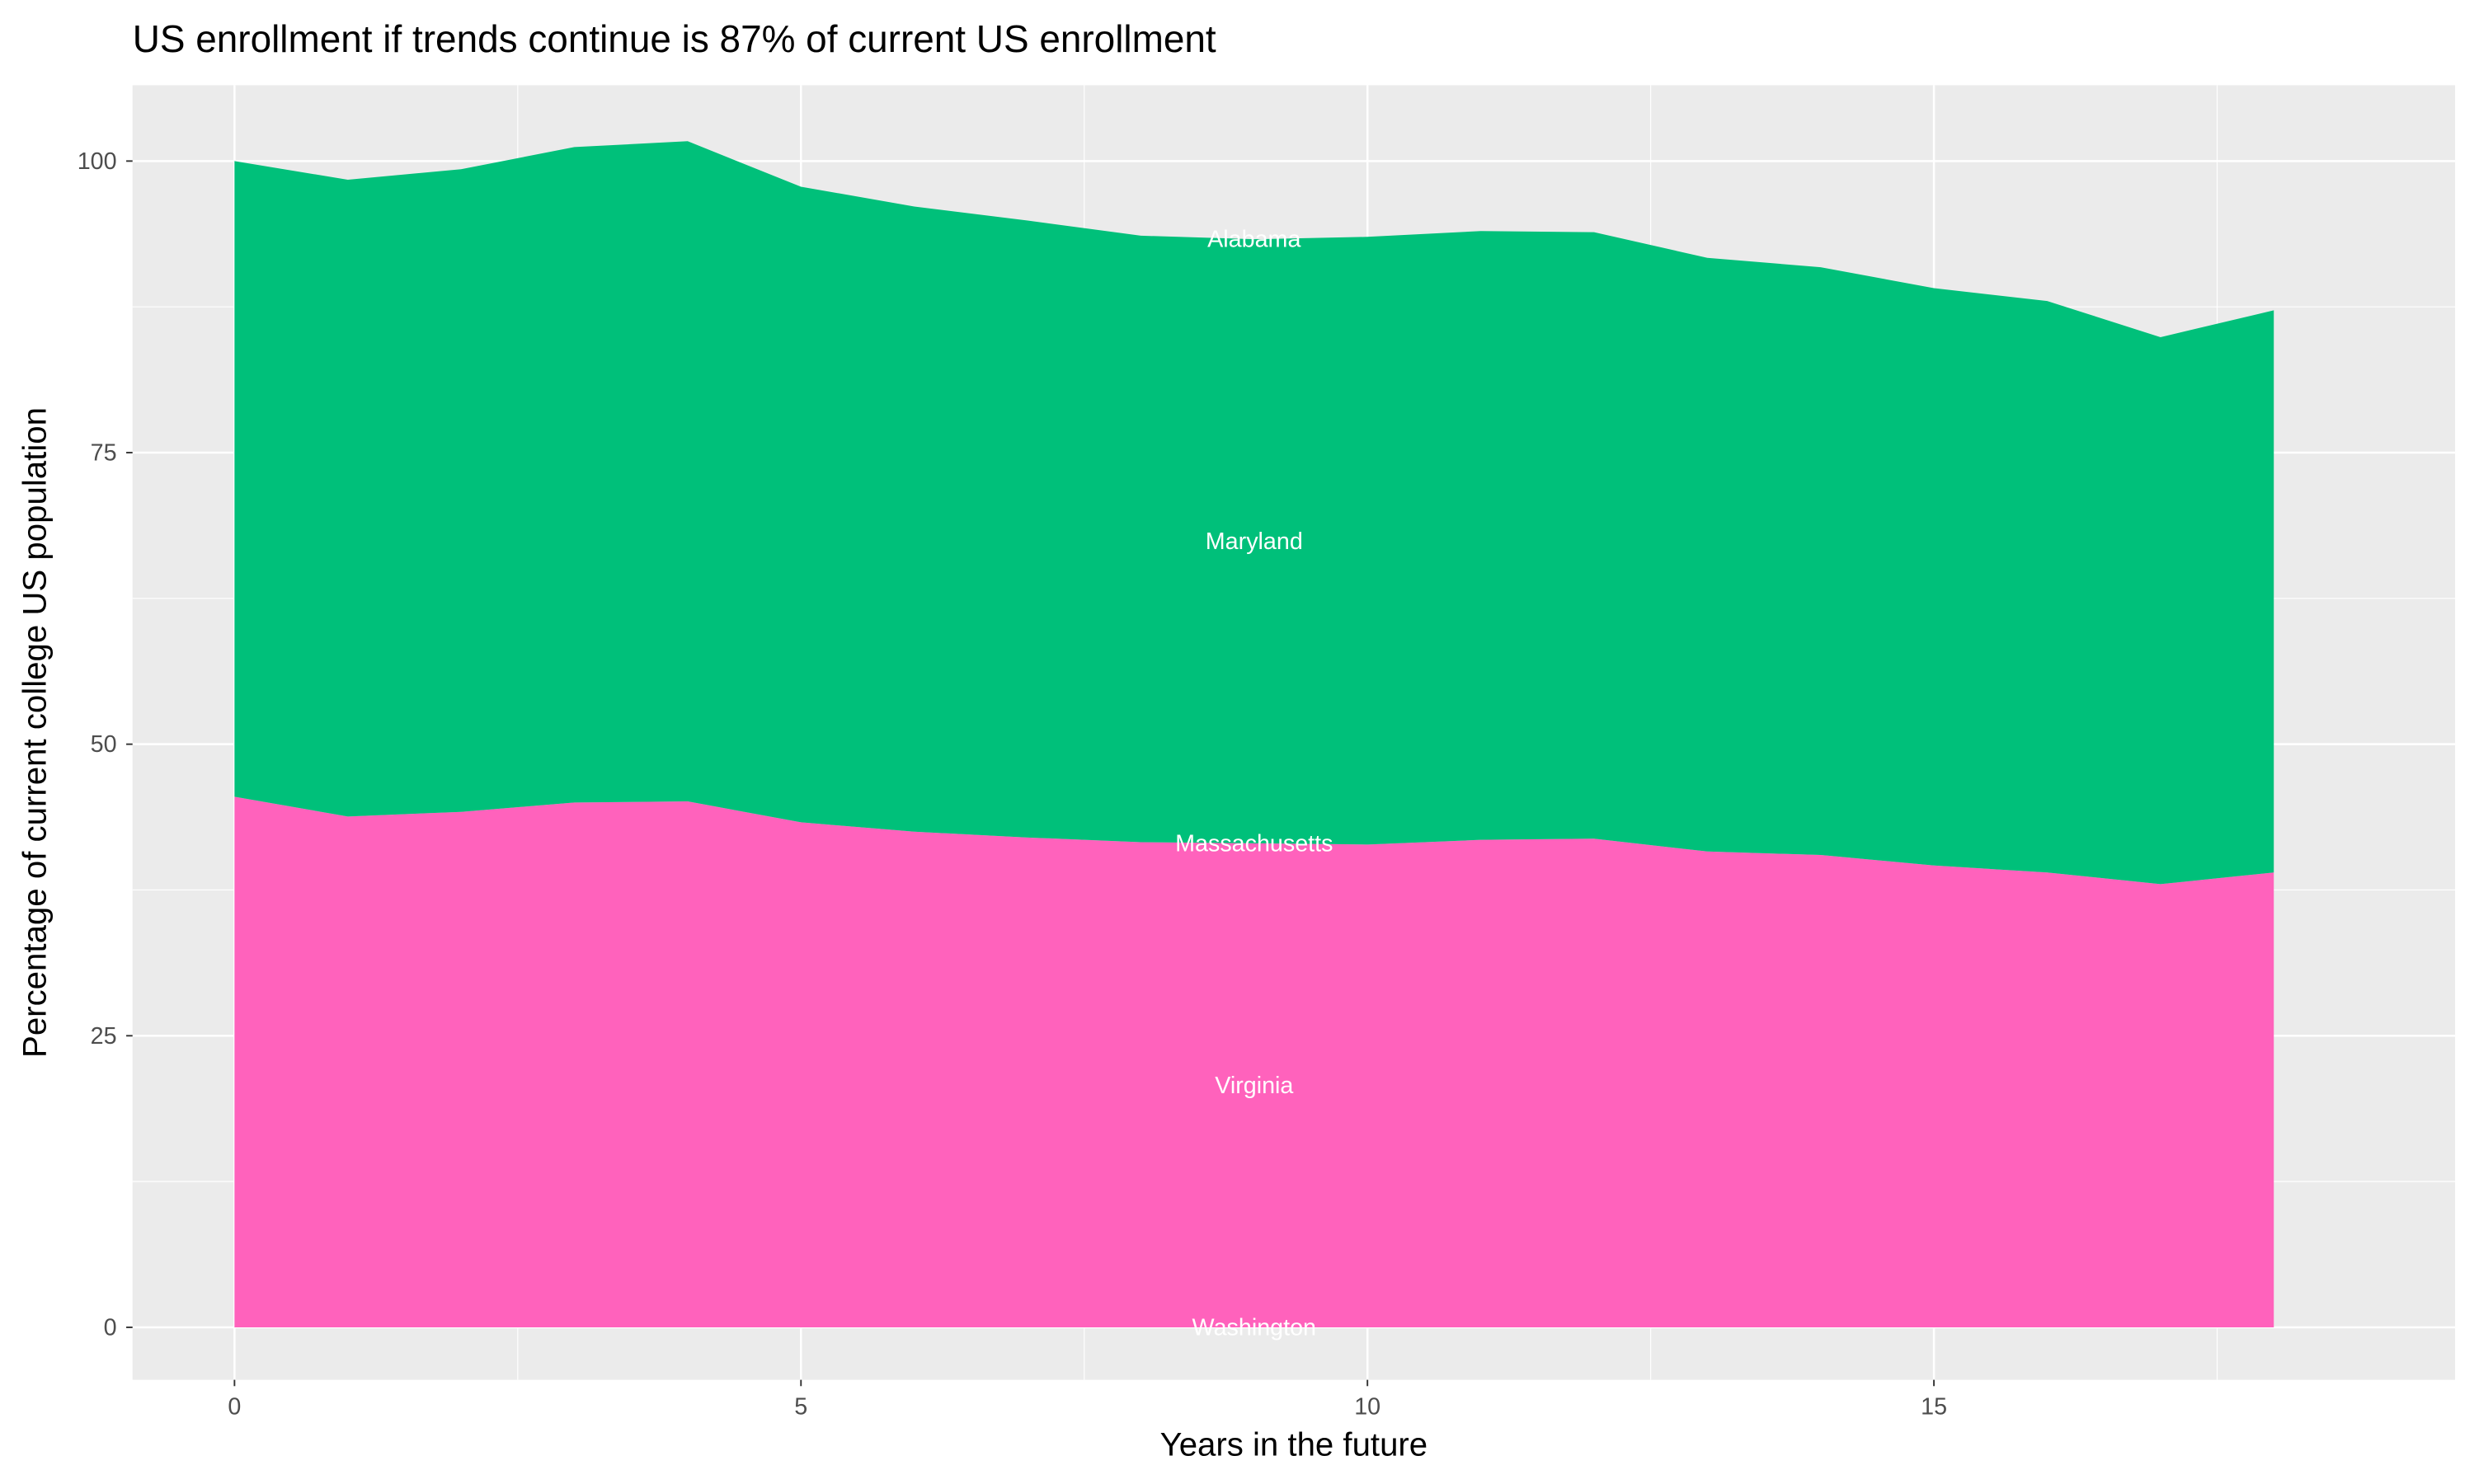 The image size is (2474, 1484). Describe the element at coordinates (104, 1036) in the screenshot. I see `y-tick-label: 25` at that location.